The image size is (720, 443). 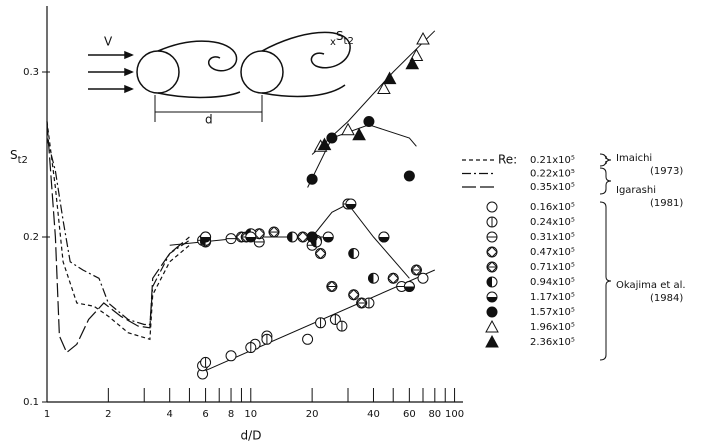 What do you see at coordinates (636, 190) in the screenshot?
I see `source-author: Igarashi` at bounding box center [636, 190].